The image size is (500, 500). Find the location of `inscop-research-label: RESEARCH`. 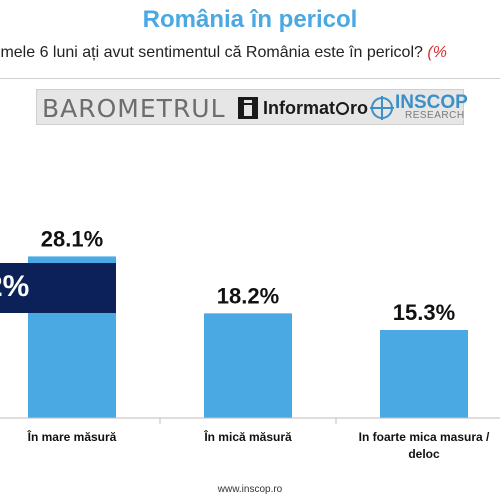

inscop-research-label: RESEARCH is located at coordinates (435, 115).